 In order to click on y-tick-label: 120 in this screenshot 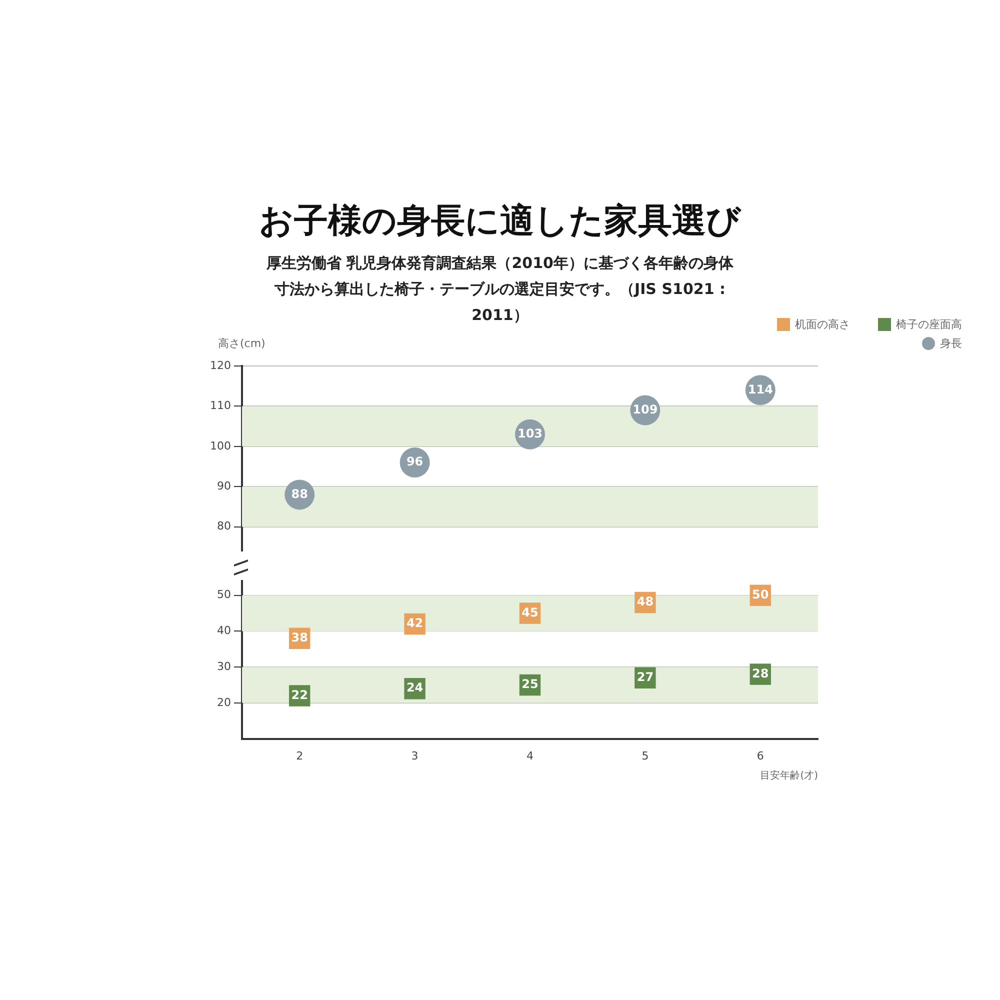, I will do `click(220, 365)`.